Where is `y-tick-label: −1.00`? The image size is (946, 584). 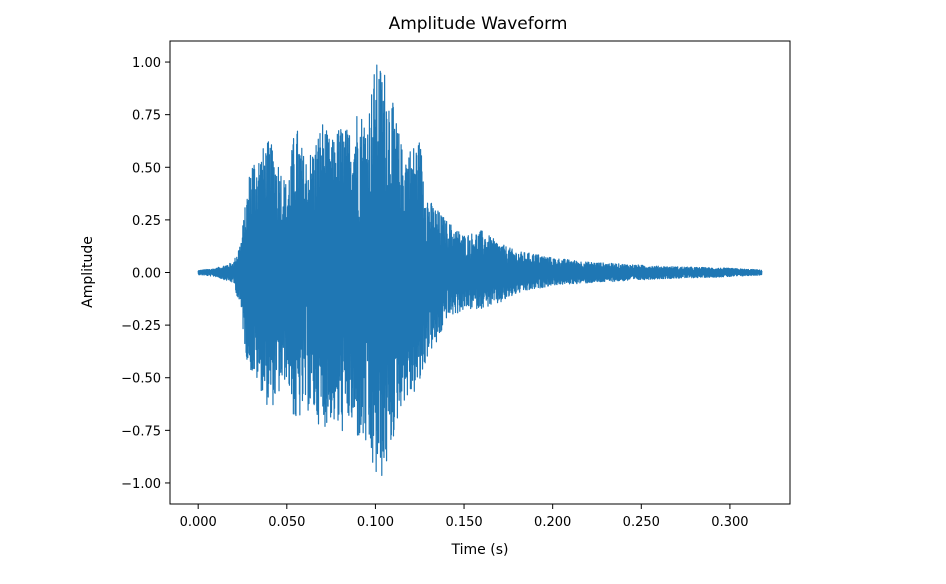
y-tick-label: −1.00 is located at coordinates (141, 484).